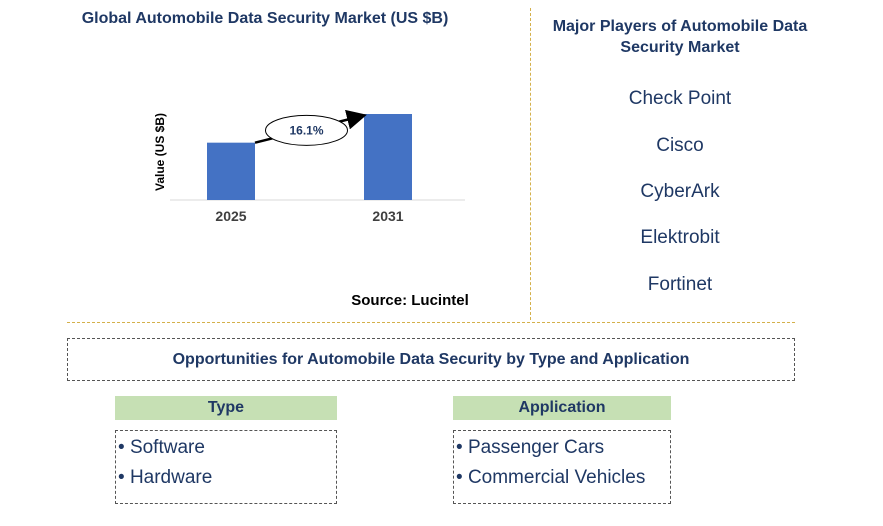 This screenshot has width=883, height=526. Describe the element at coordinates (530, 447) in the screenshot. I see `list-item: • Passenger Cars` at that location.